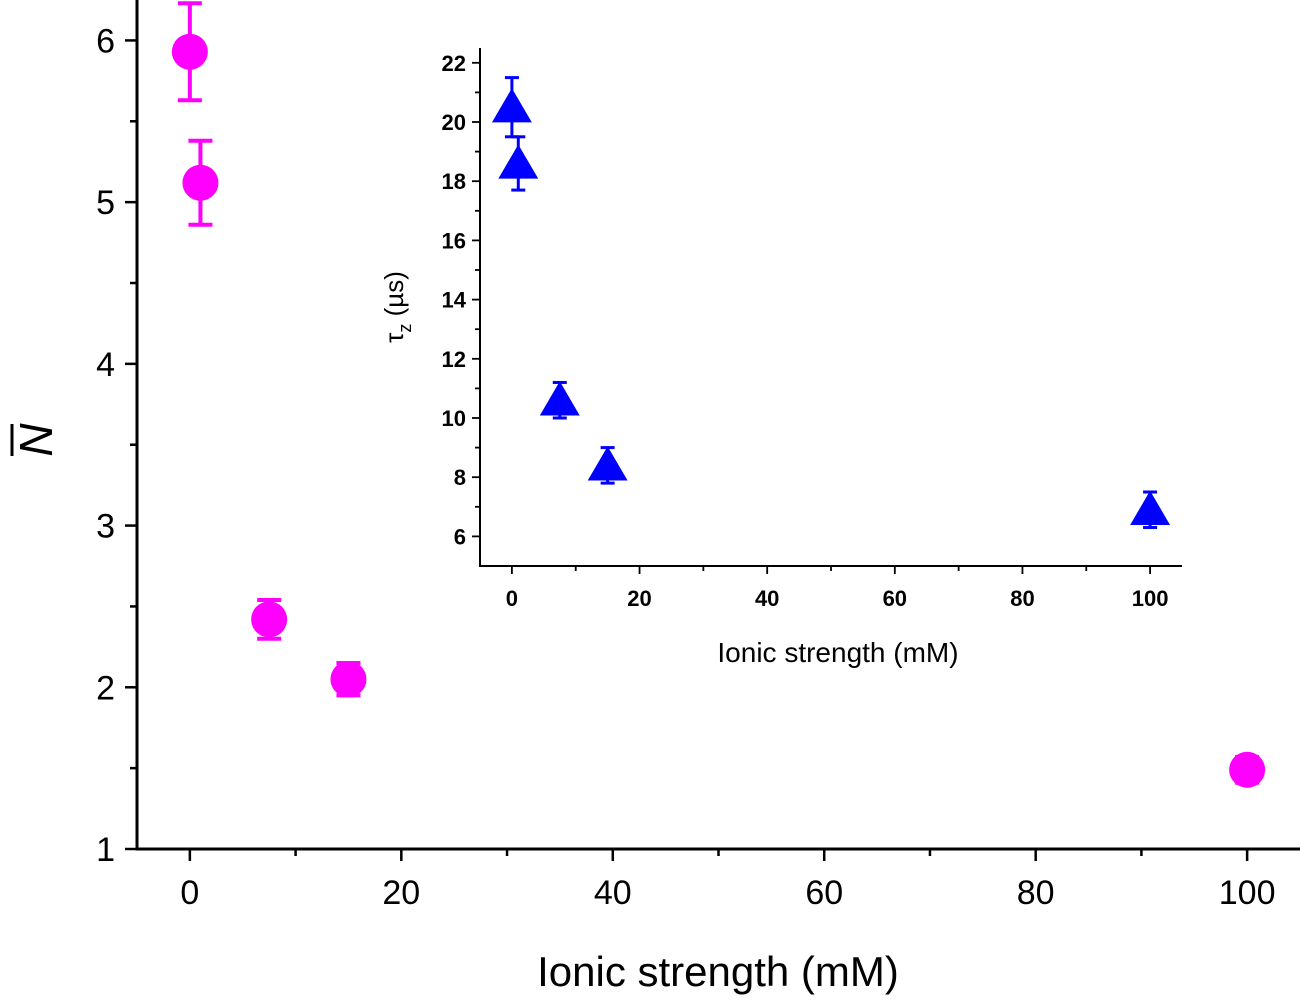 The image size is (1300, 1000). Describe the element at coordinates (1022, 598) in the screenshot. I see `inset-x-tick-label: 80` at that location.